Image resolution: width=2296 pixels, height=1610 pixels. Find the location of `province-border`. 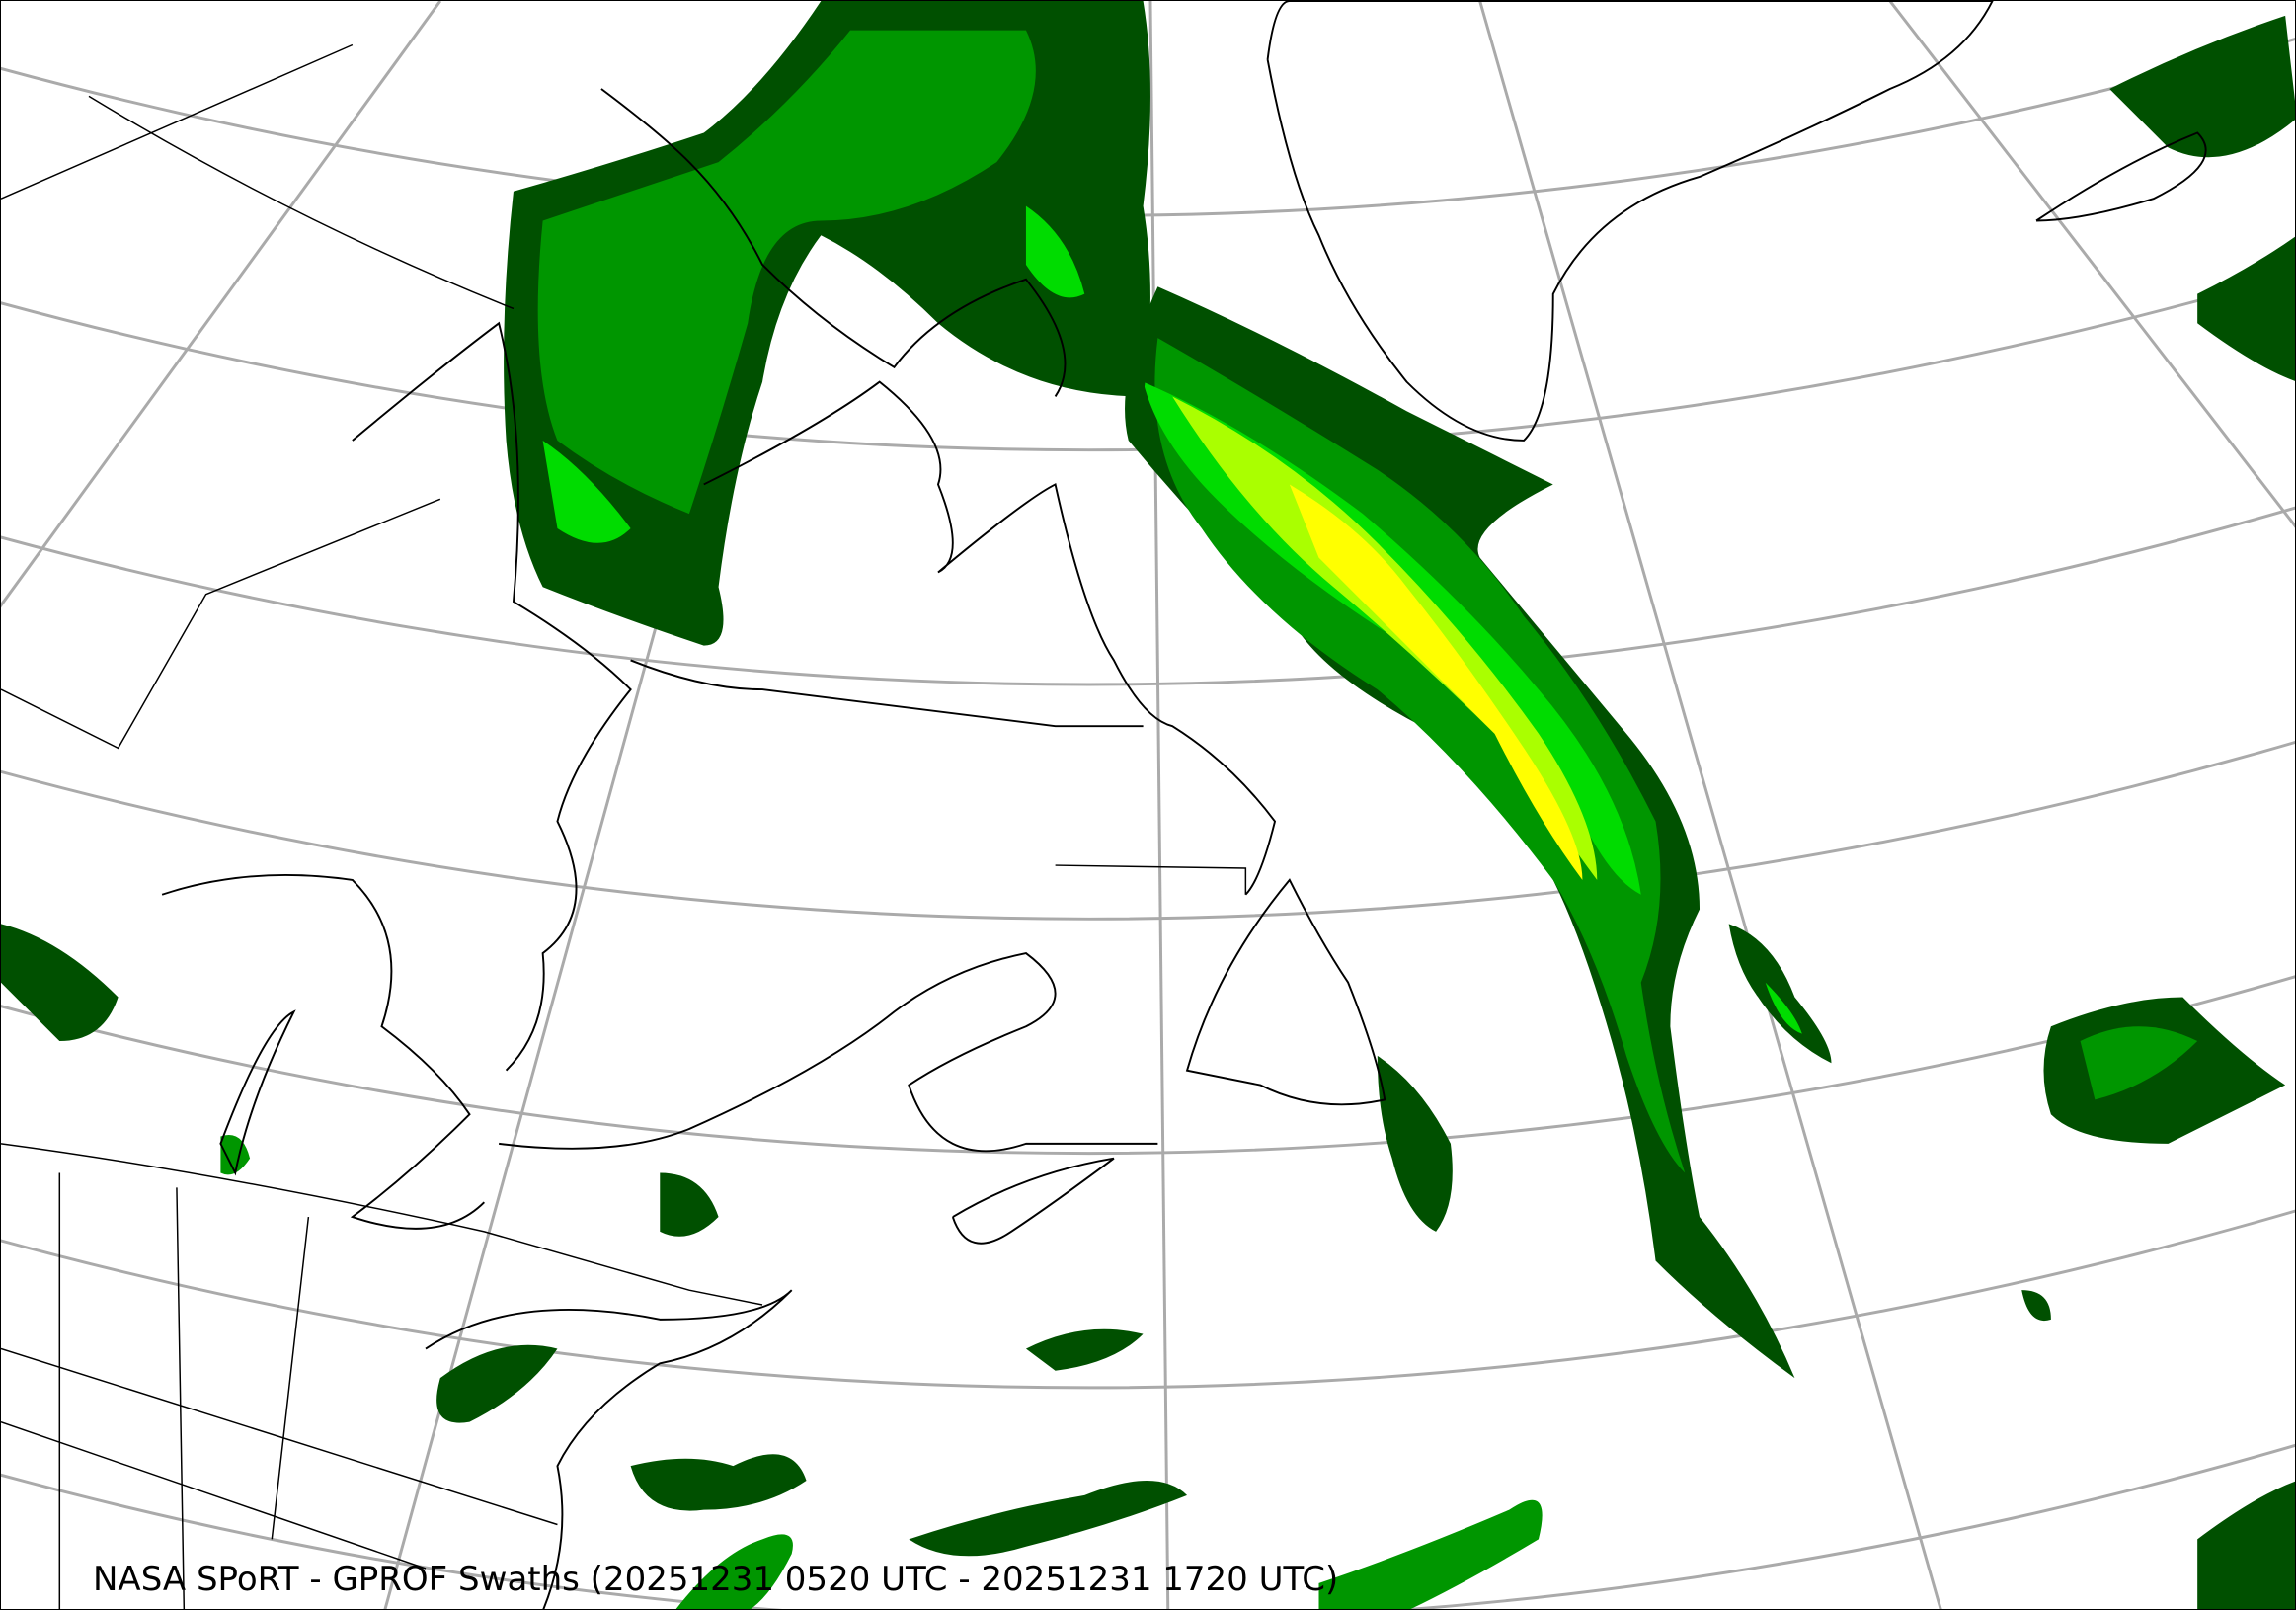

province-border is located at coordinates (258, 396).